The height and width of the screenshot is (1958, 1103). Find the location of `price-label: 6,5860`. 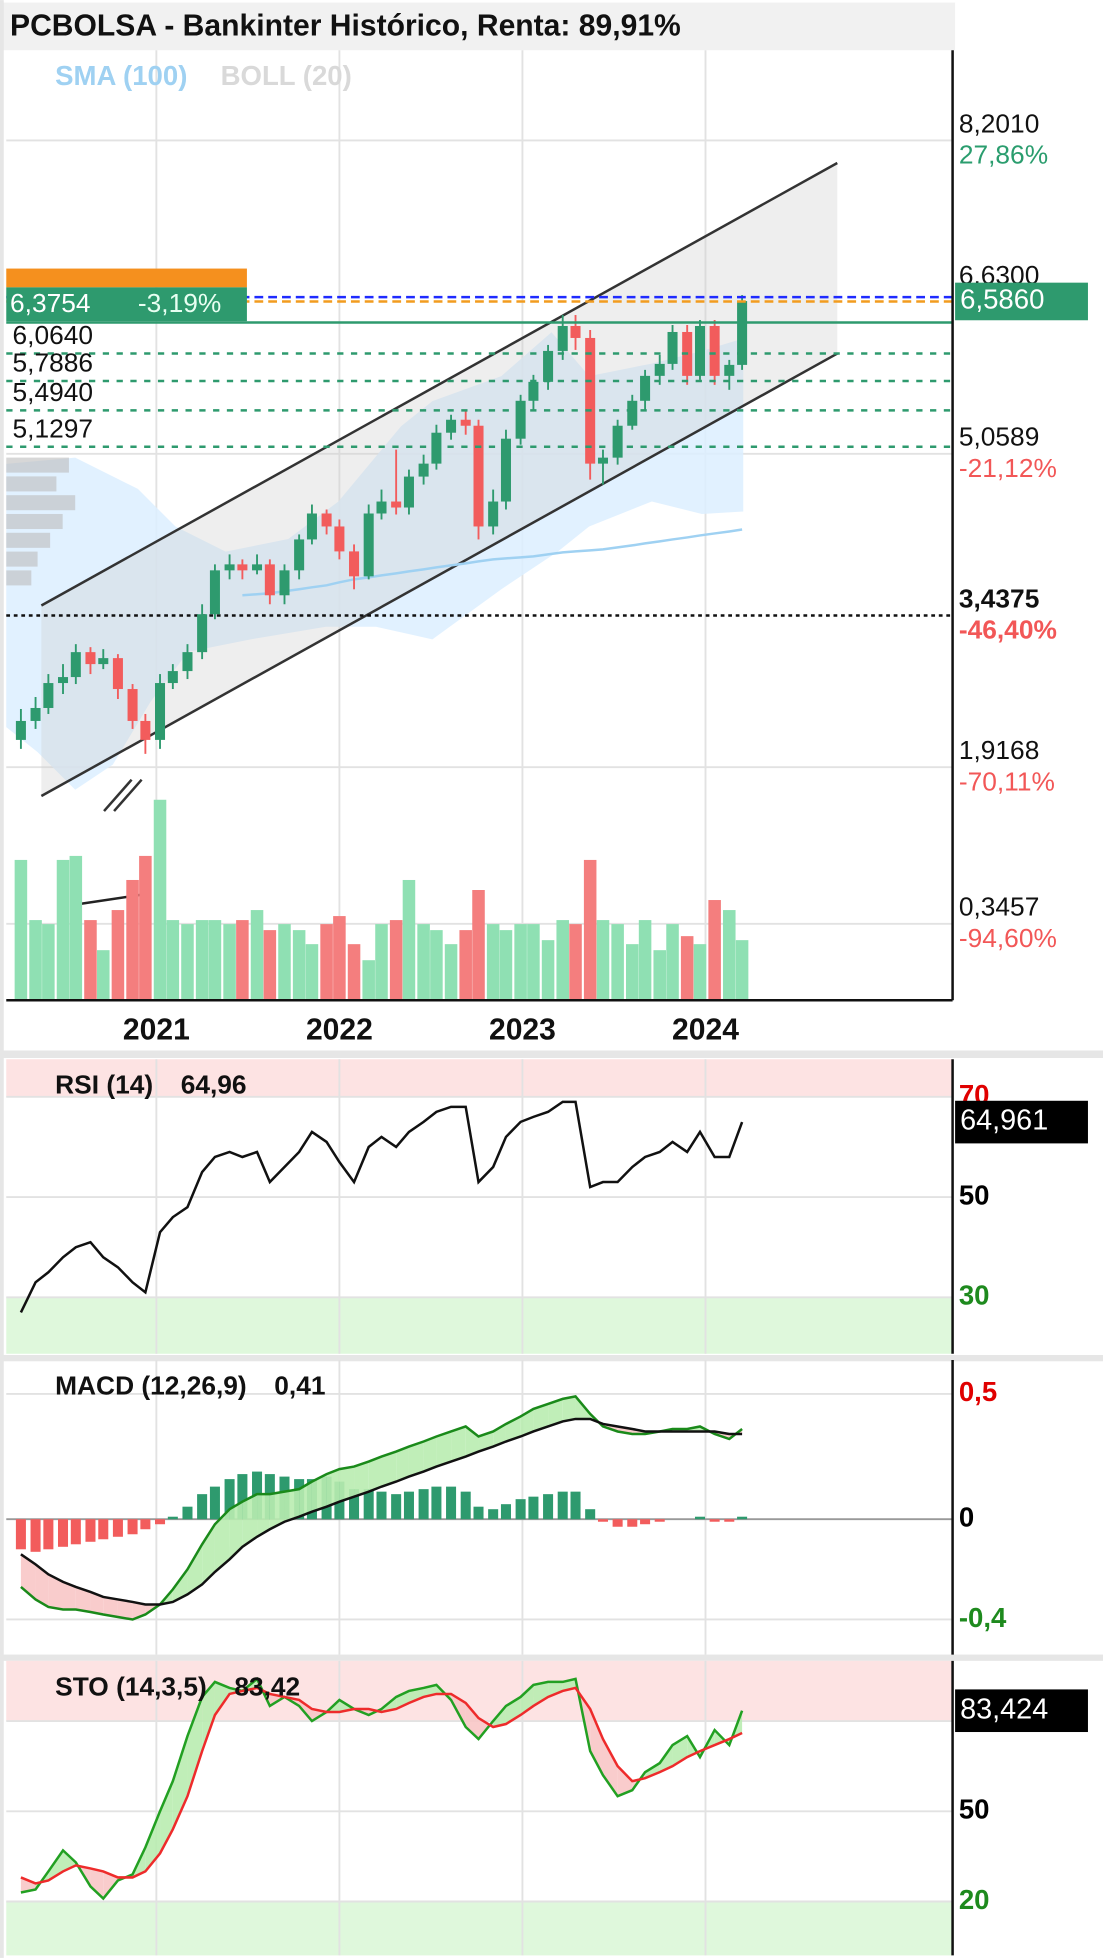

price-label: 6,5860 is located at coordinates (1002, 299).